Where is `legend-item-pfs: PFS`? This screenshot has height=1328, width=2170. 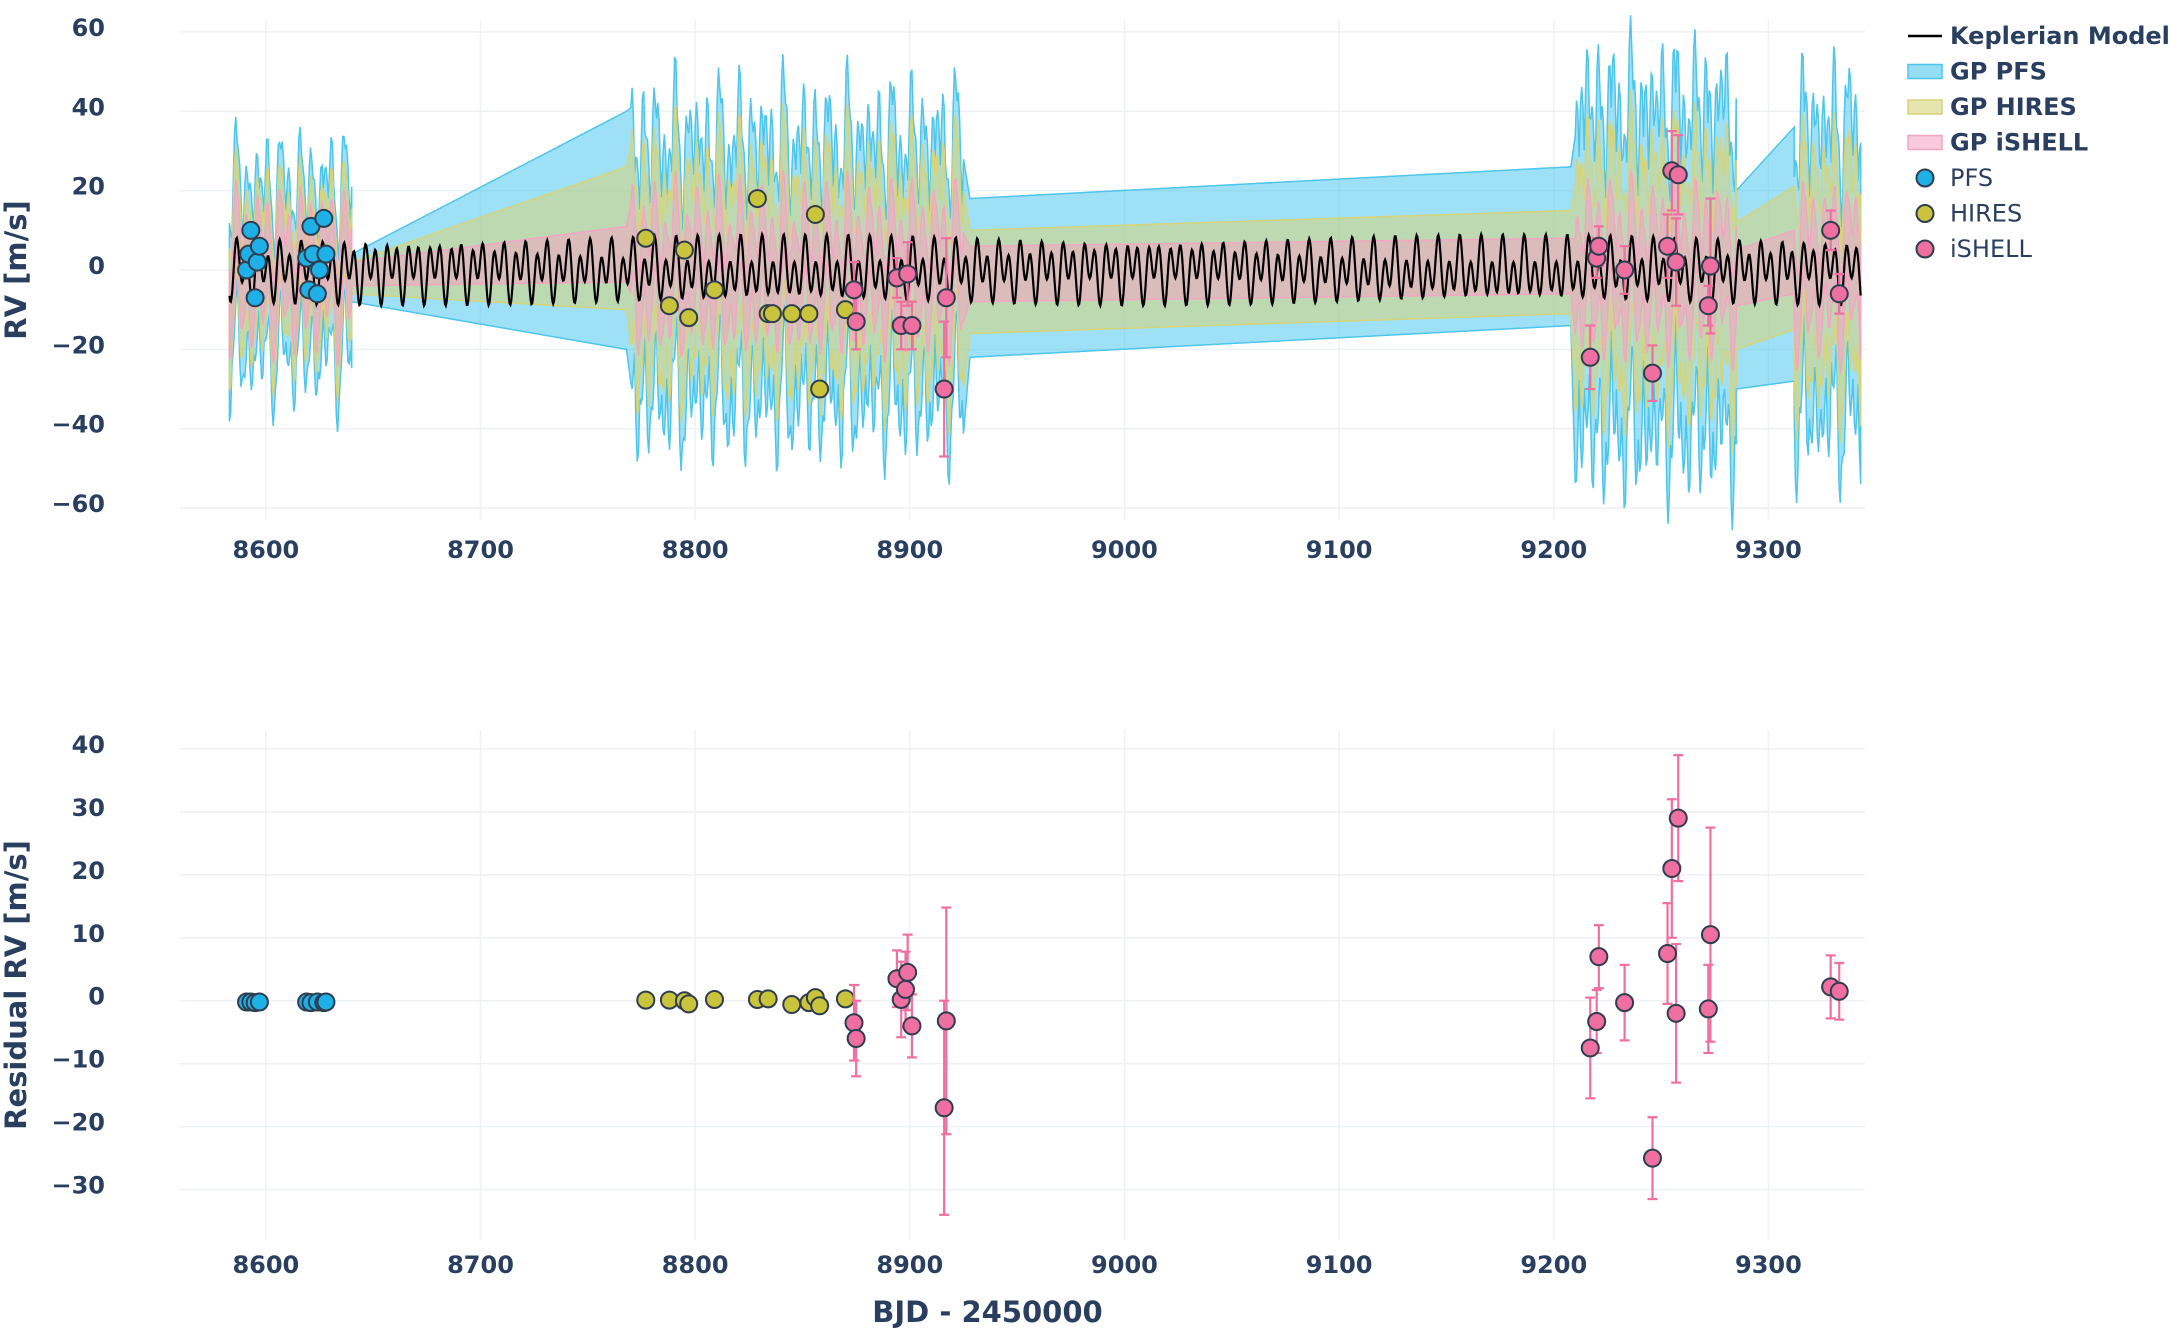
legend-item-pfs: PFS is located at coordinates (1954, 178).